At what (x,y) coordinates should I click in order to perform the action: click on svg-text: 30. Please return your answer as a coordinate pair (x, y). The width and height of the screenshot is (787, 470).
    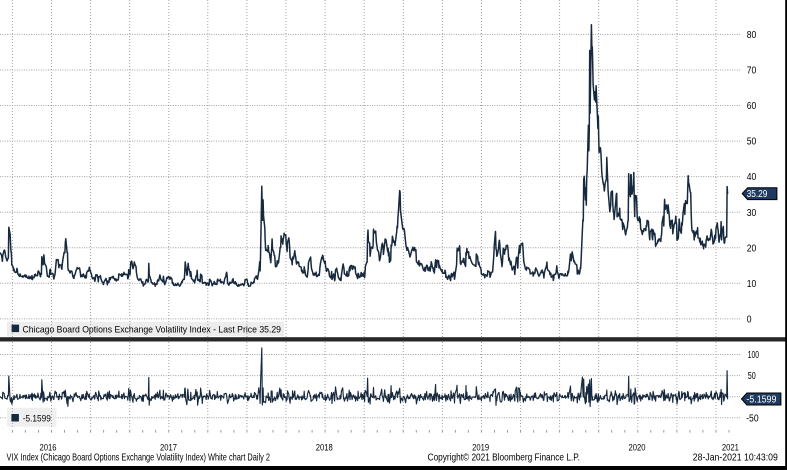
    Looking at the image, I should click on (752, 213).